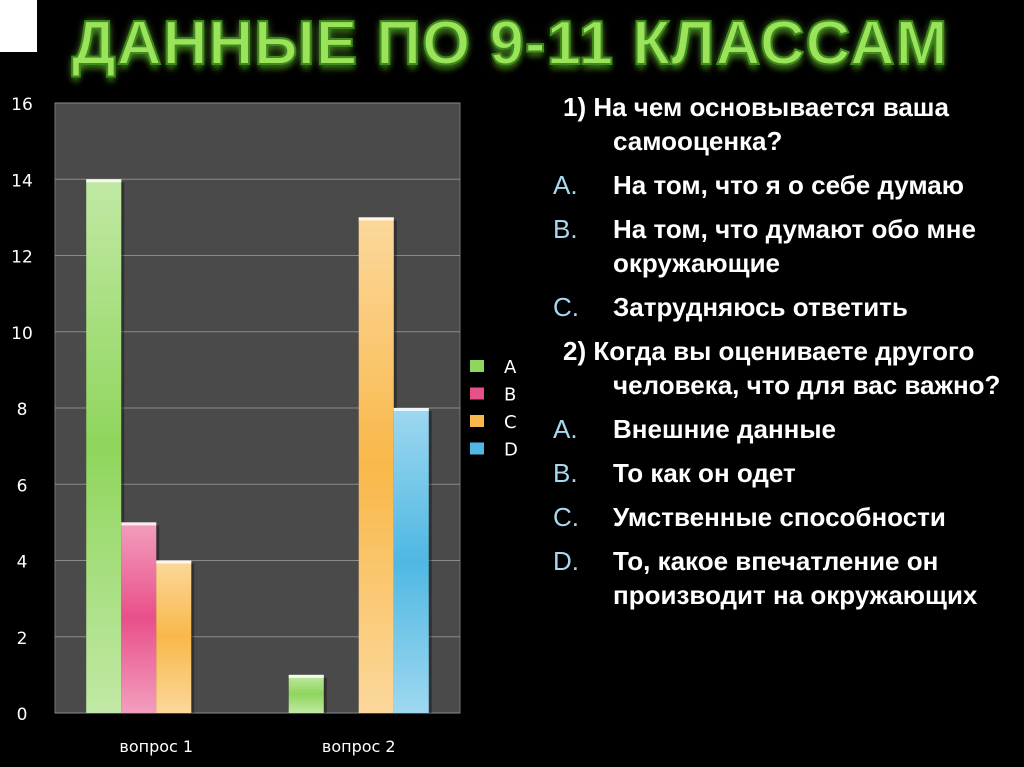 Image resolution: width=1024 pixels, height=767 pixels. What do you see at coordinates (477, 366) in the screenshot?
I see `legend-swatch-A` at bounding box center [477, 366].